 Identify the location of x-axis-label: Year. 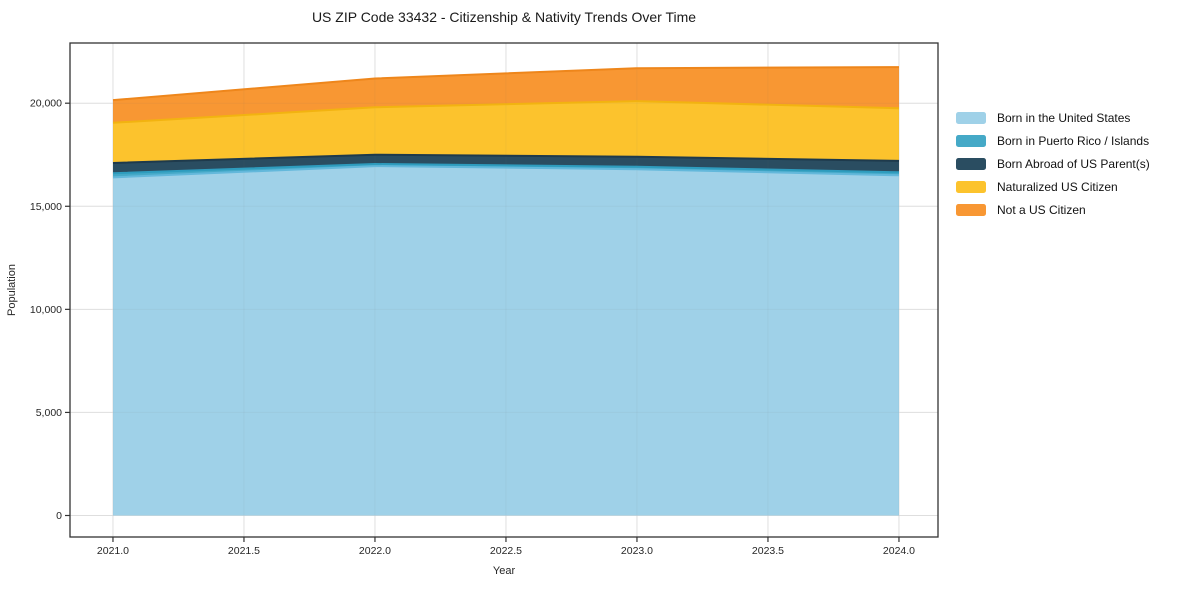
(504, 571).